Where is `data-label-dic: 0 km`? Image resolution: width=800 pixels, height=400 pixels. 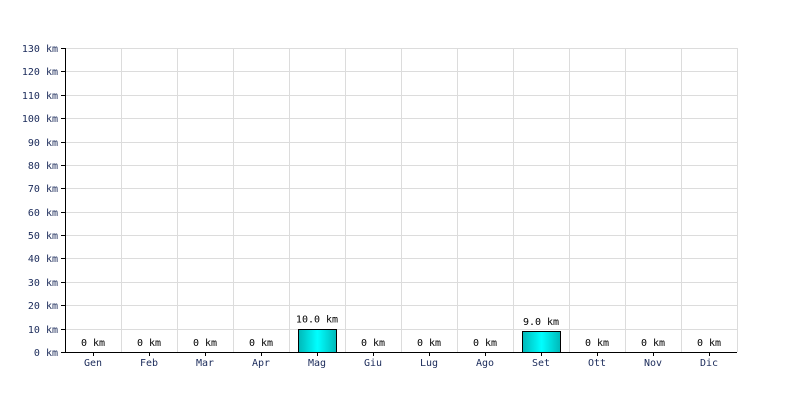
data-label-dic: 0 km is located at coordinates (709, 343).